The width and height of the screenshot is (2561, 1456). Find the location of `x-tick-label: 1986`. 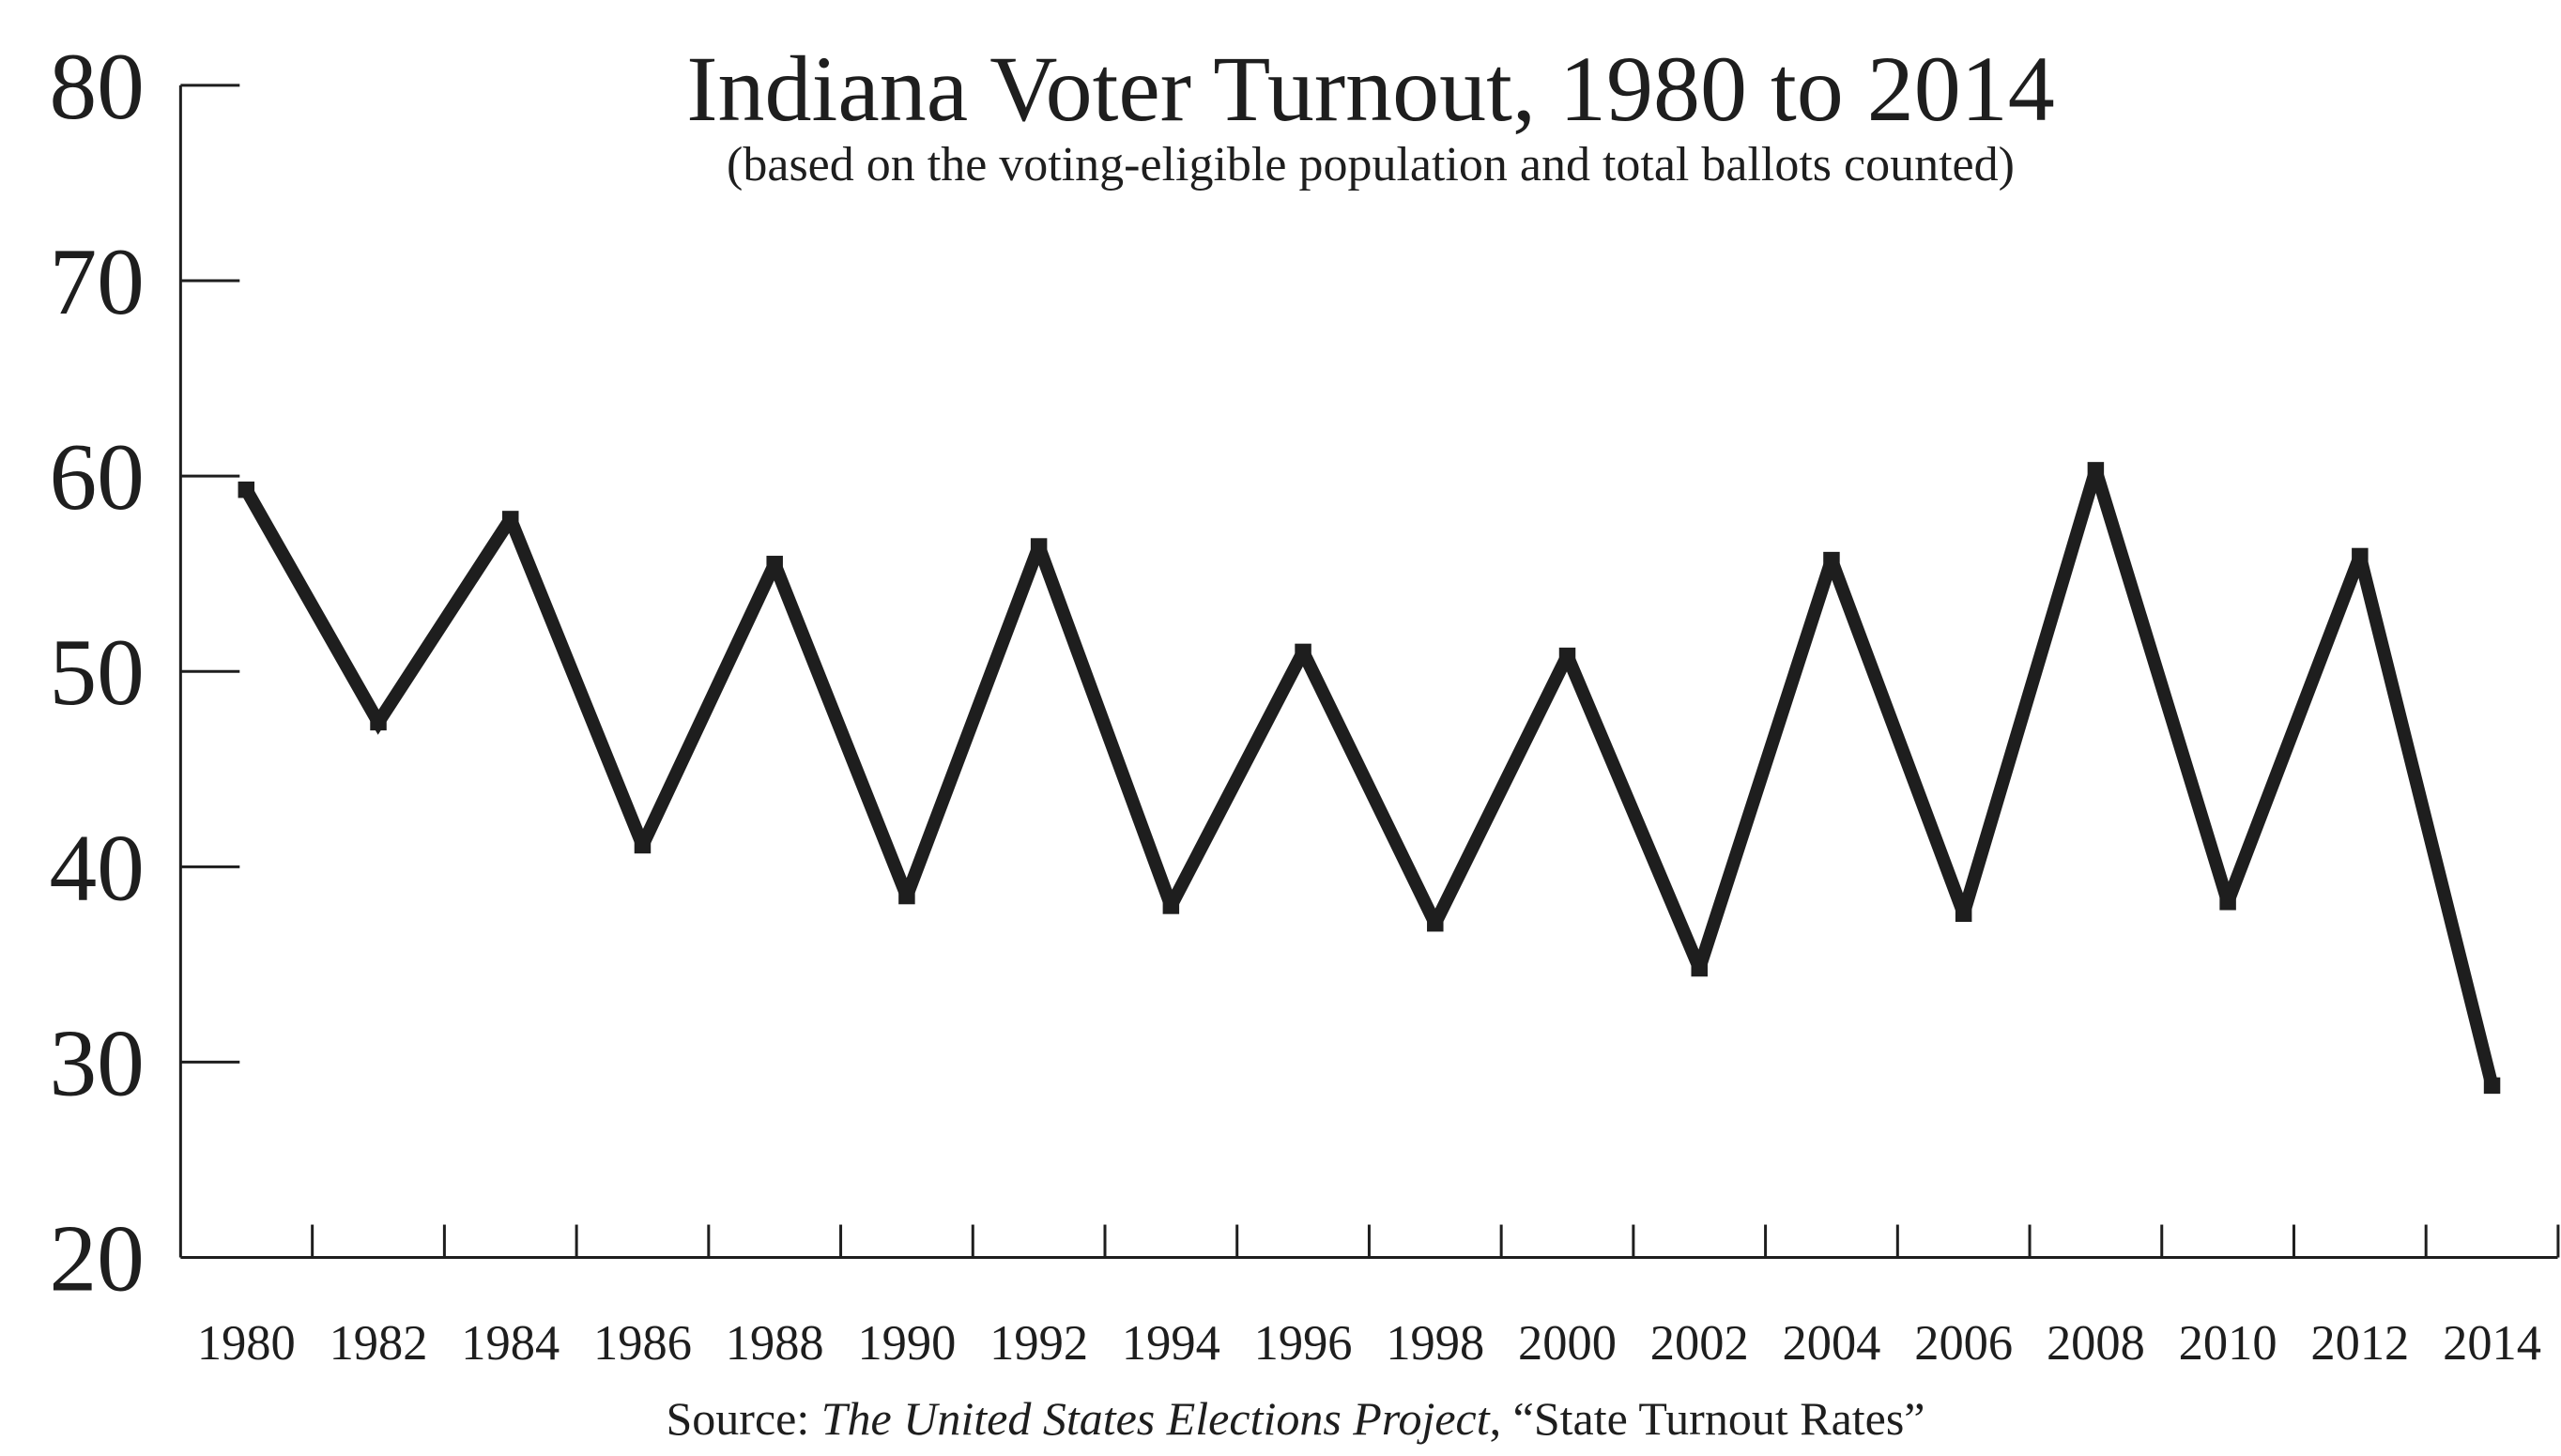

x-tick-label: 1986 is located at coordinates (642, 1343).